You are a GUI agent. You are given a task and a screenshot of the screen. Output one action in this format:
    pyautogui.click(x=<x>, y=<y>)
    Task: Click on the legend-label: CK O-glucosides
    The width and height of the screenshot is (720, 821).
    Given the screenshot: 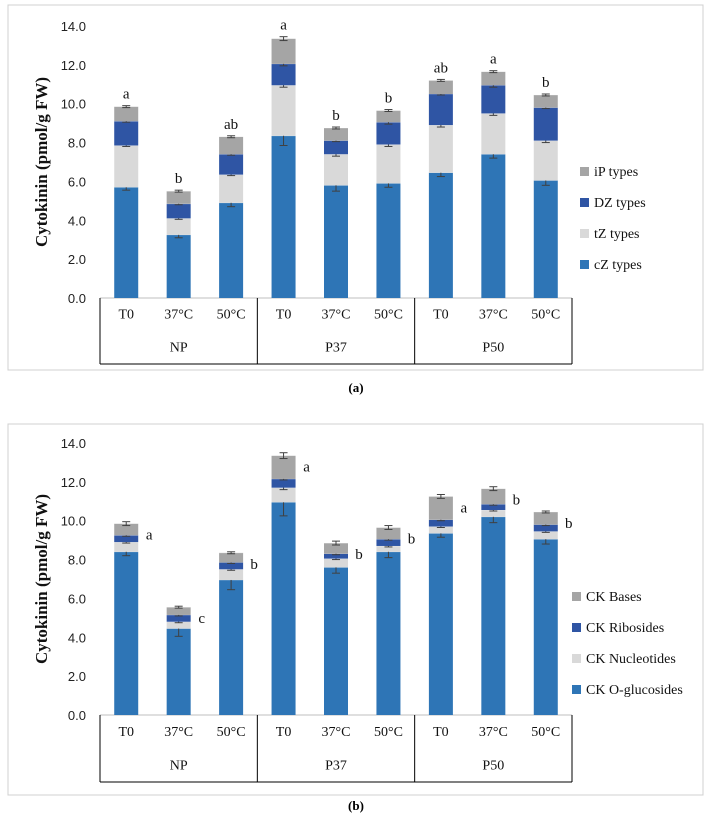 What is the action you would take?
    pyautogui.click(x=634, y=690)
    